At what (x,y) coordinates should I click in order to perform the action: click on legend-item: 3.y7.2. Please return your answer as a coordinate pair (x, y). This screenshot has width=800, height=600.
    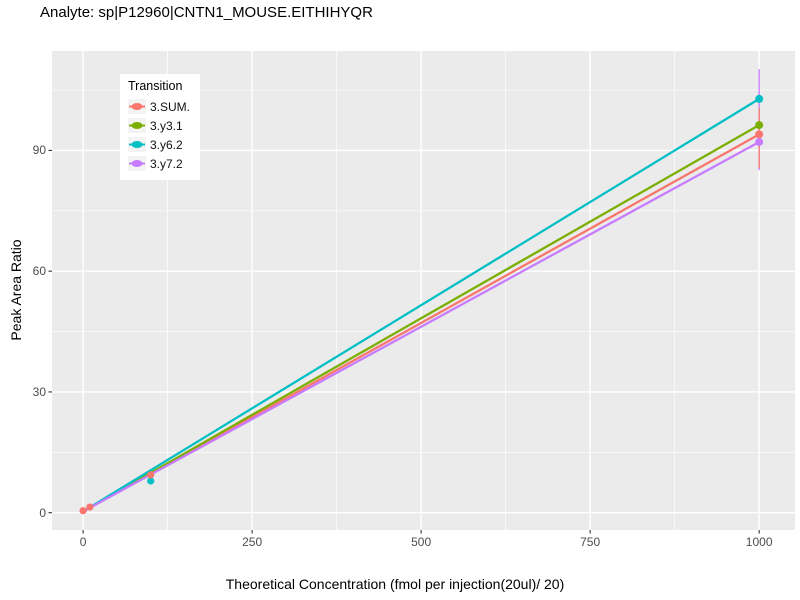
    Looking at the image, I should click on (159, 163).